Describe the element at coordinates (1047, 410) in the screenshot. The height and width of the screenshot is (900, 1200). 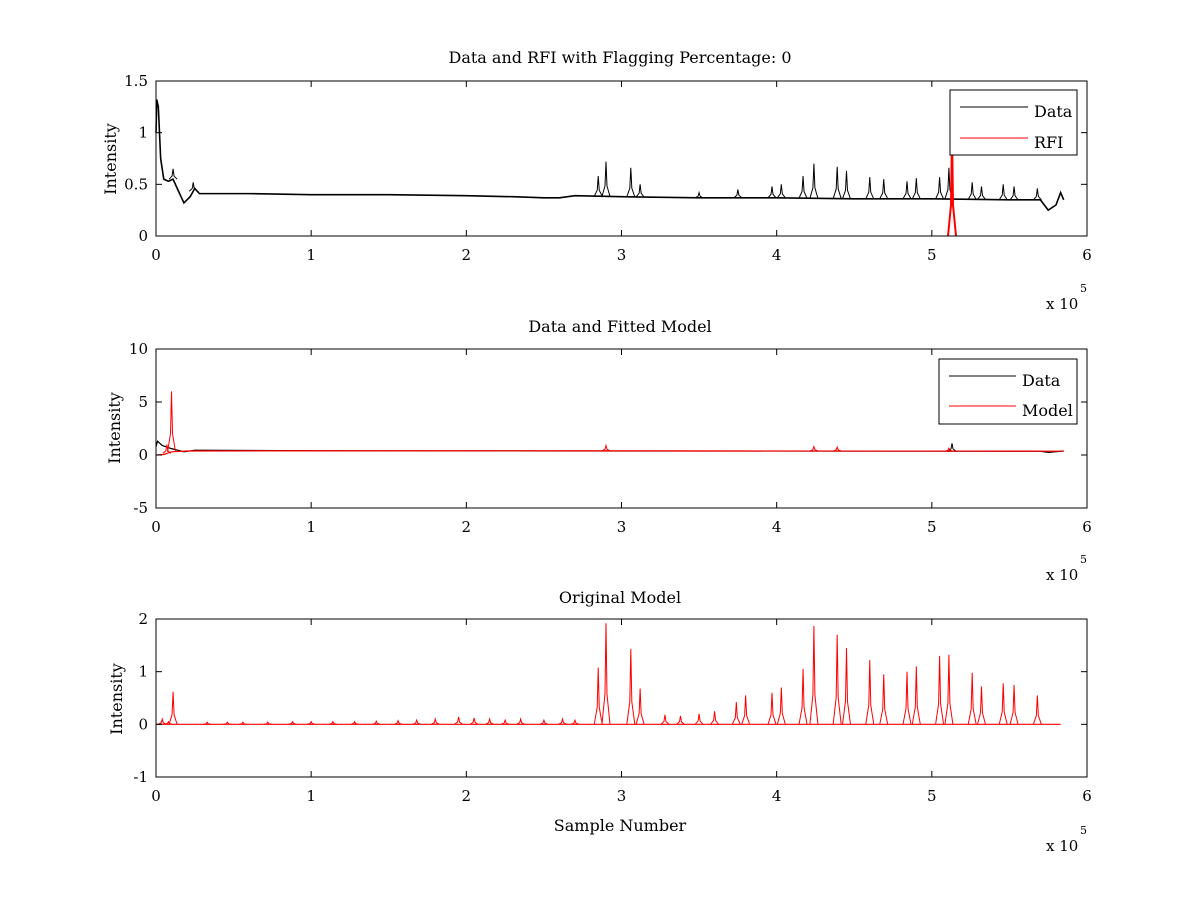
I see `legend-label-model: Model` at that location.